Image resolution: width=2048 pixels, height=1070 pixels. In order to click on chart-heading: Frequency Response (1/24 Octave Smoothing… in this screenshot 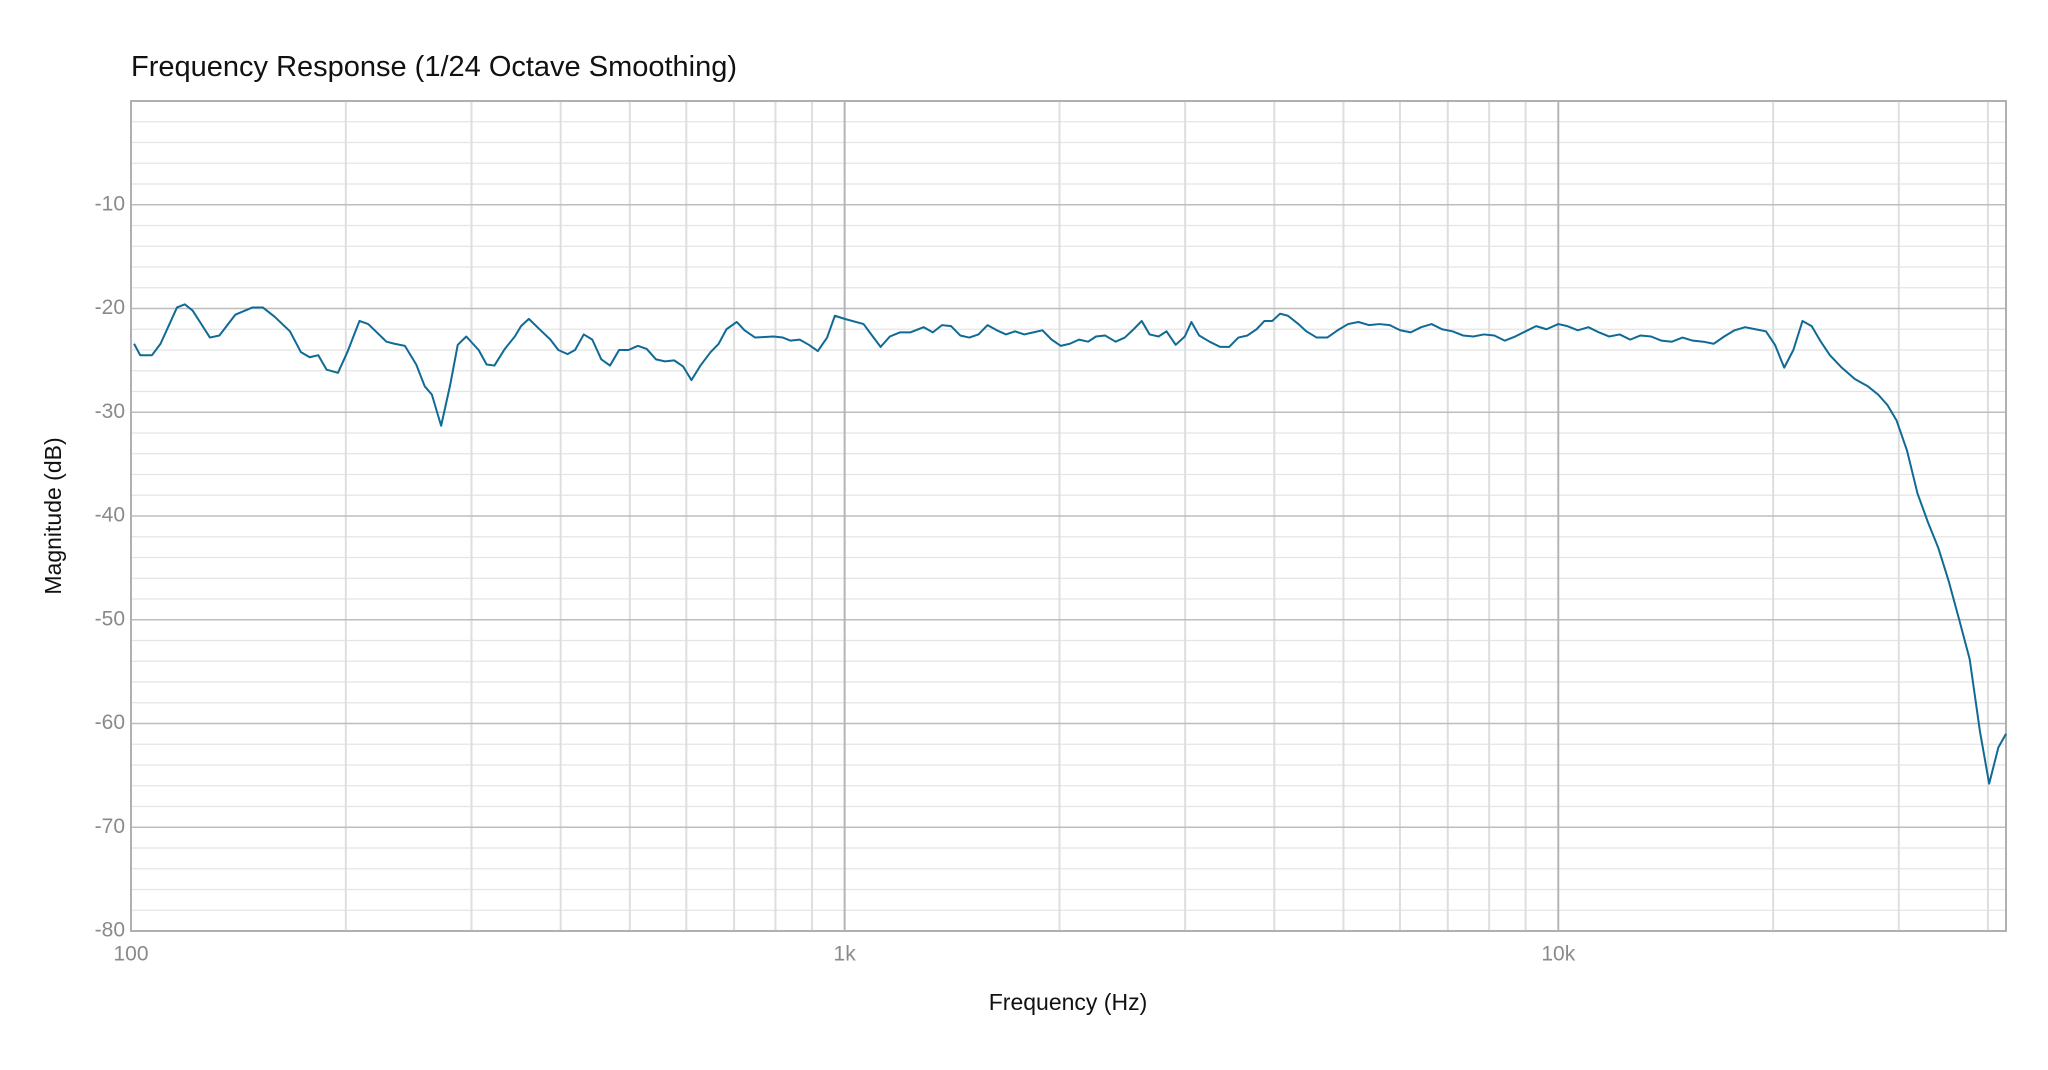, I will do `click(434, 67)`.